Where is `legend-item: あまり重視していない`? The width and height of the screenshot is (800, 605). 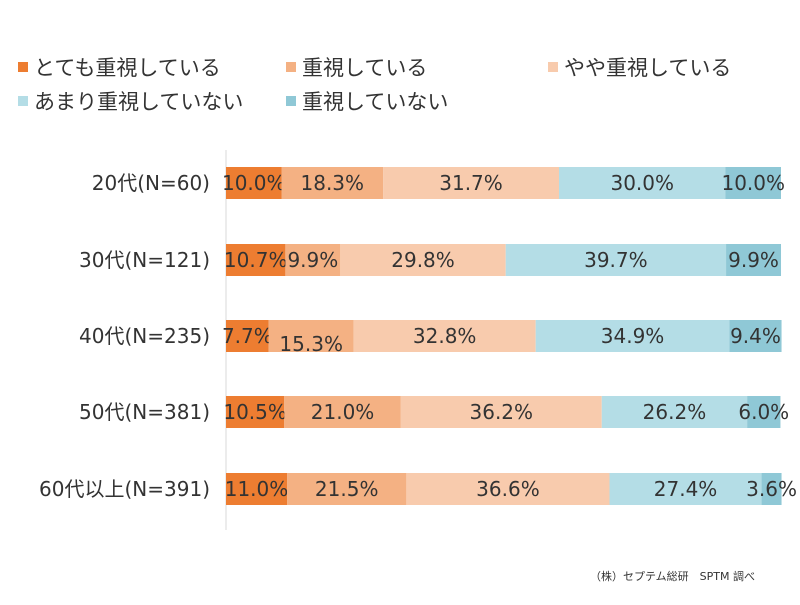
legend-item: あまり重視していない is located at coordinates (130, 101).